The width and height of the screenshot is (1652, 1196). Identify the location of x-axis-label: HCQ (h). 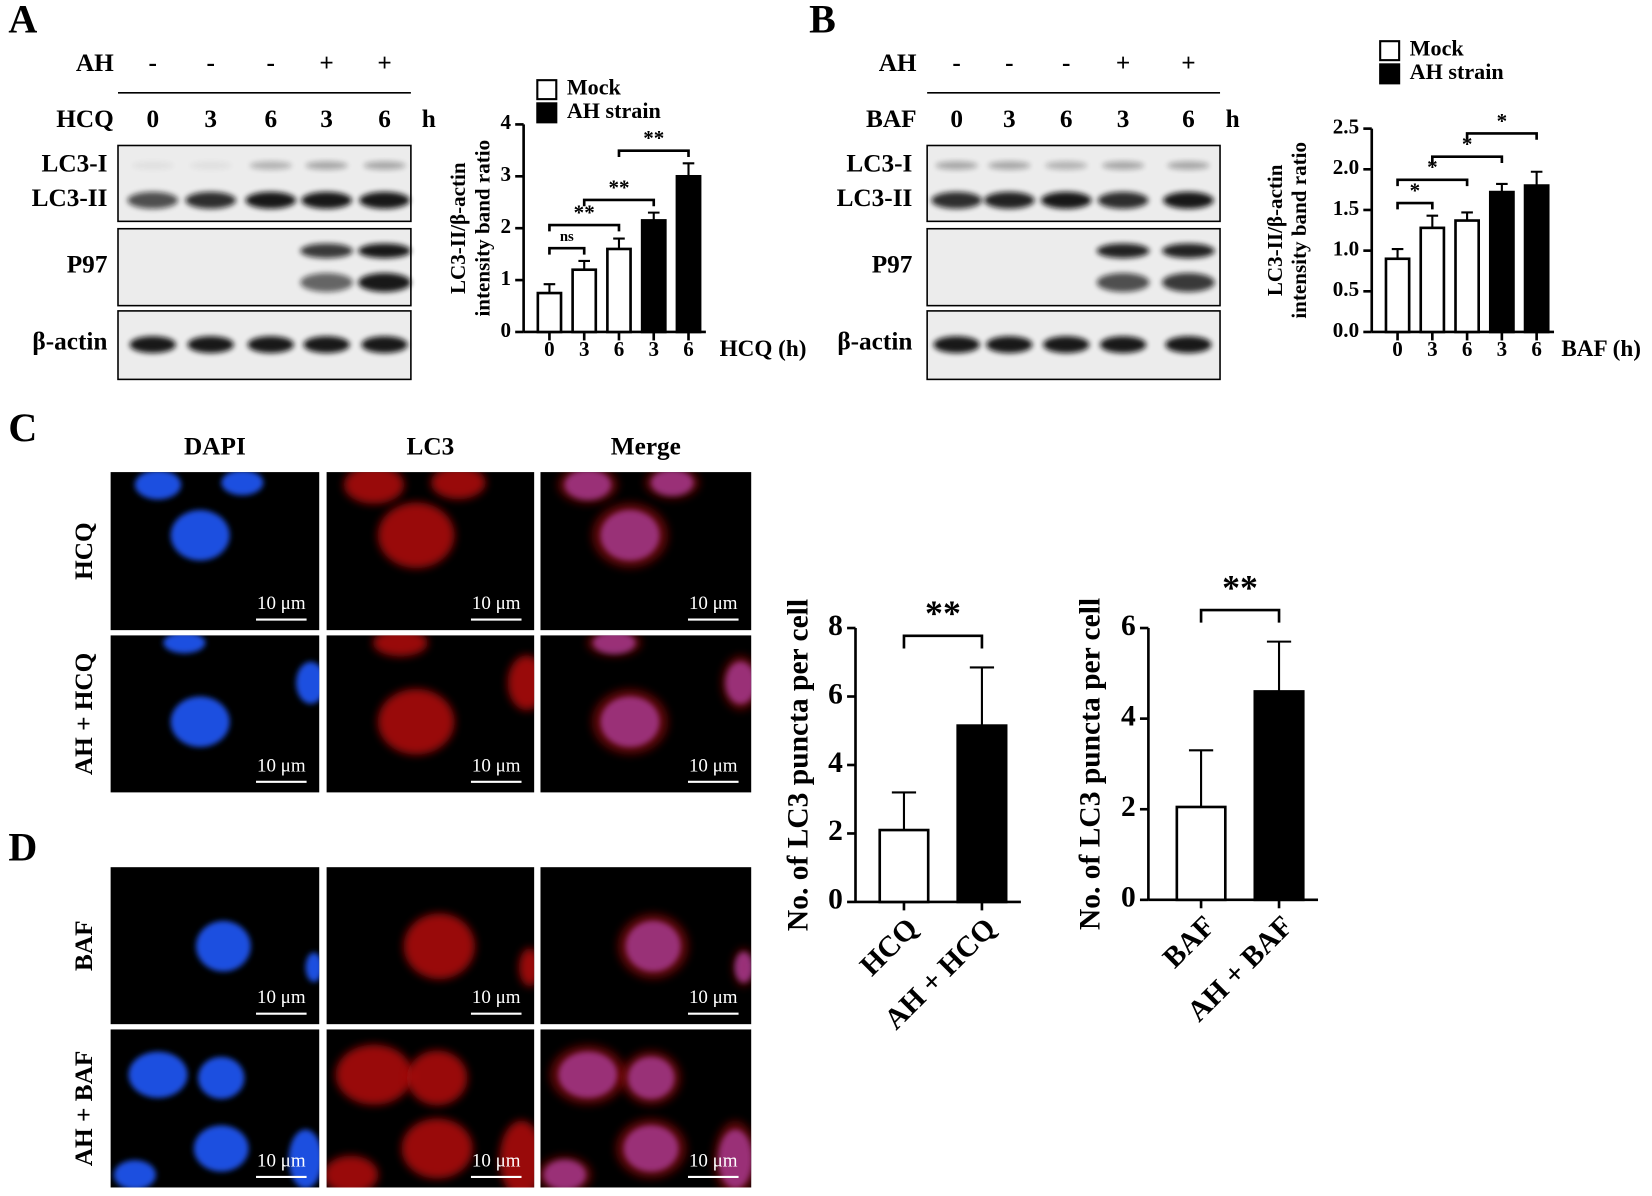
(763, 349).